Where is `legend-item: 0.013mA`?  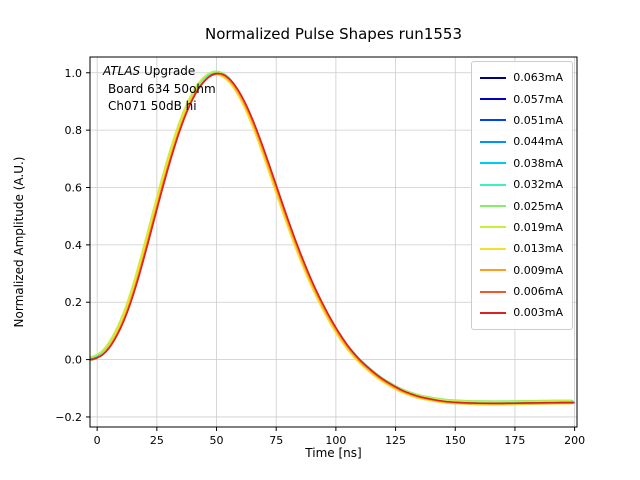
legend-item: 0.013mA is located at coordinates (521, 248).